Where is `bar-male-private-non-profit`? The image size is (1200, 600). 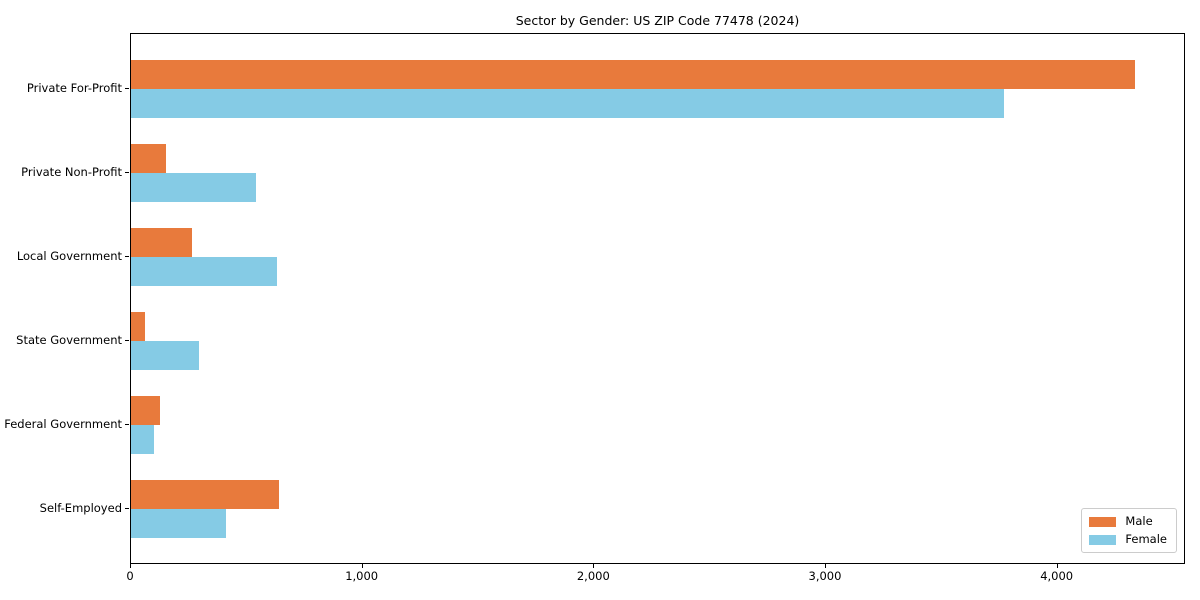 bar-male-private-non-profit is located at coordinates (148, 158).